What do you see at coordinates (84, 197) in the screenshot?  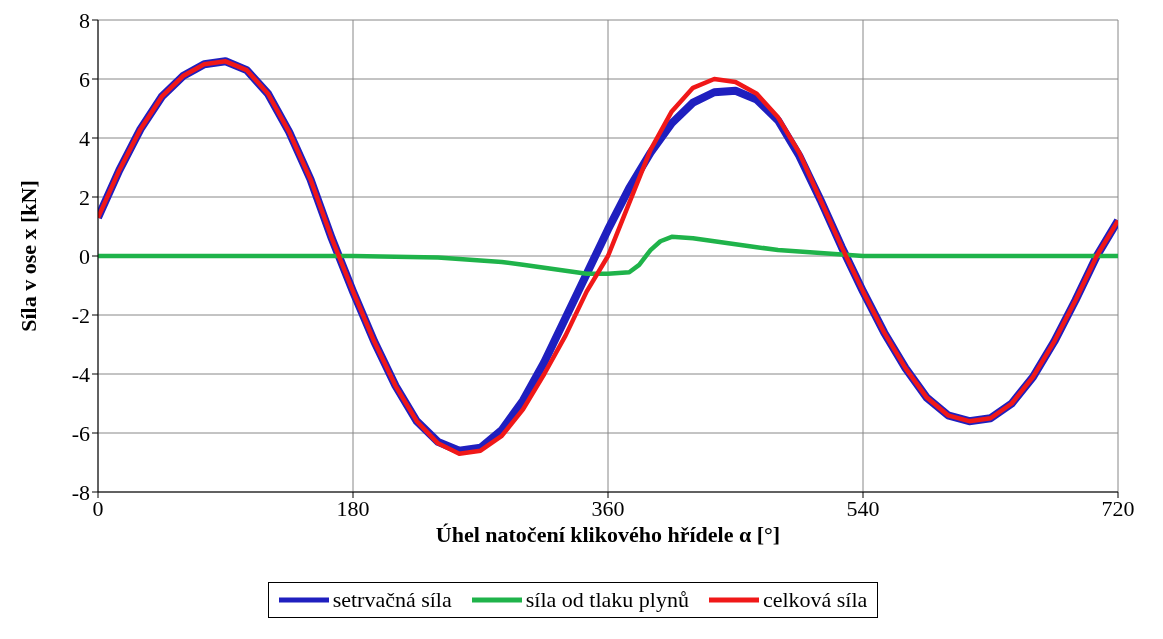 I see `y-tick-label: 2` at bounding box center [84, 197].